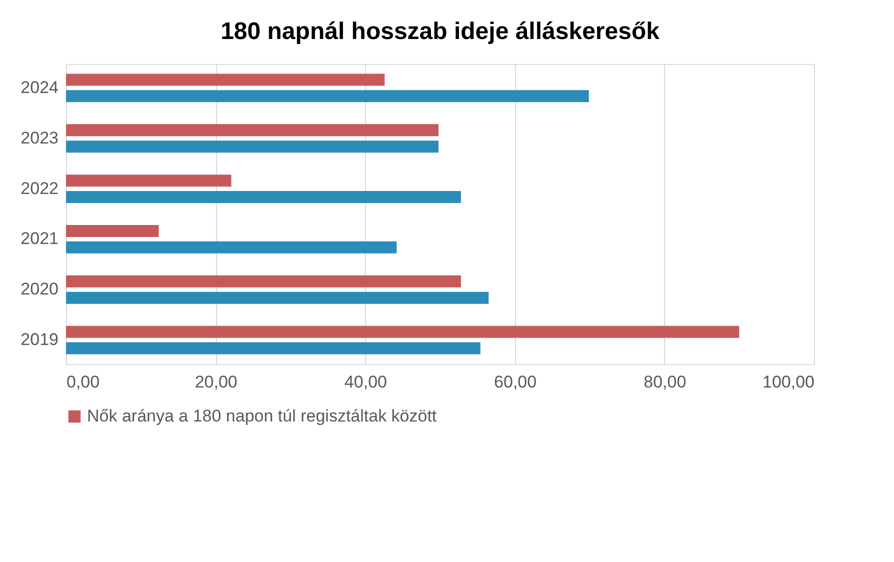 The image size is (894, 562). What do you see at coordinates (788, 382) in the screenshot?
I see `x-tick-label: 100,00` at bounding box center [788, 382].